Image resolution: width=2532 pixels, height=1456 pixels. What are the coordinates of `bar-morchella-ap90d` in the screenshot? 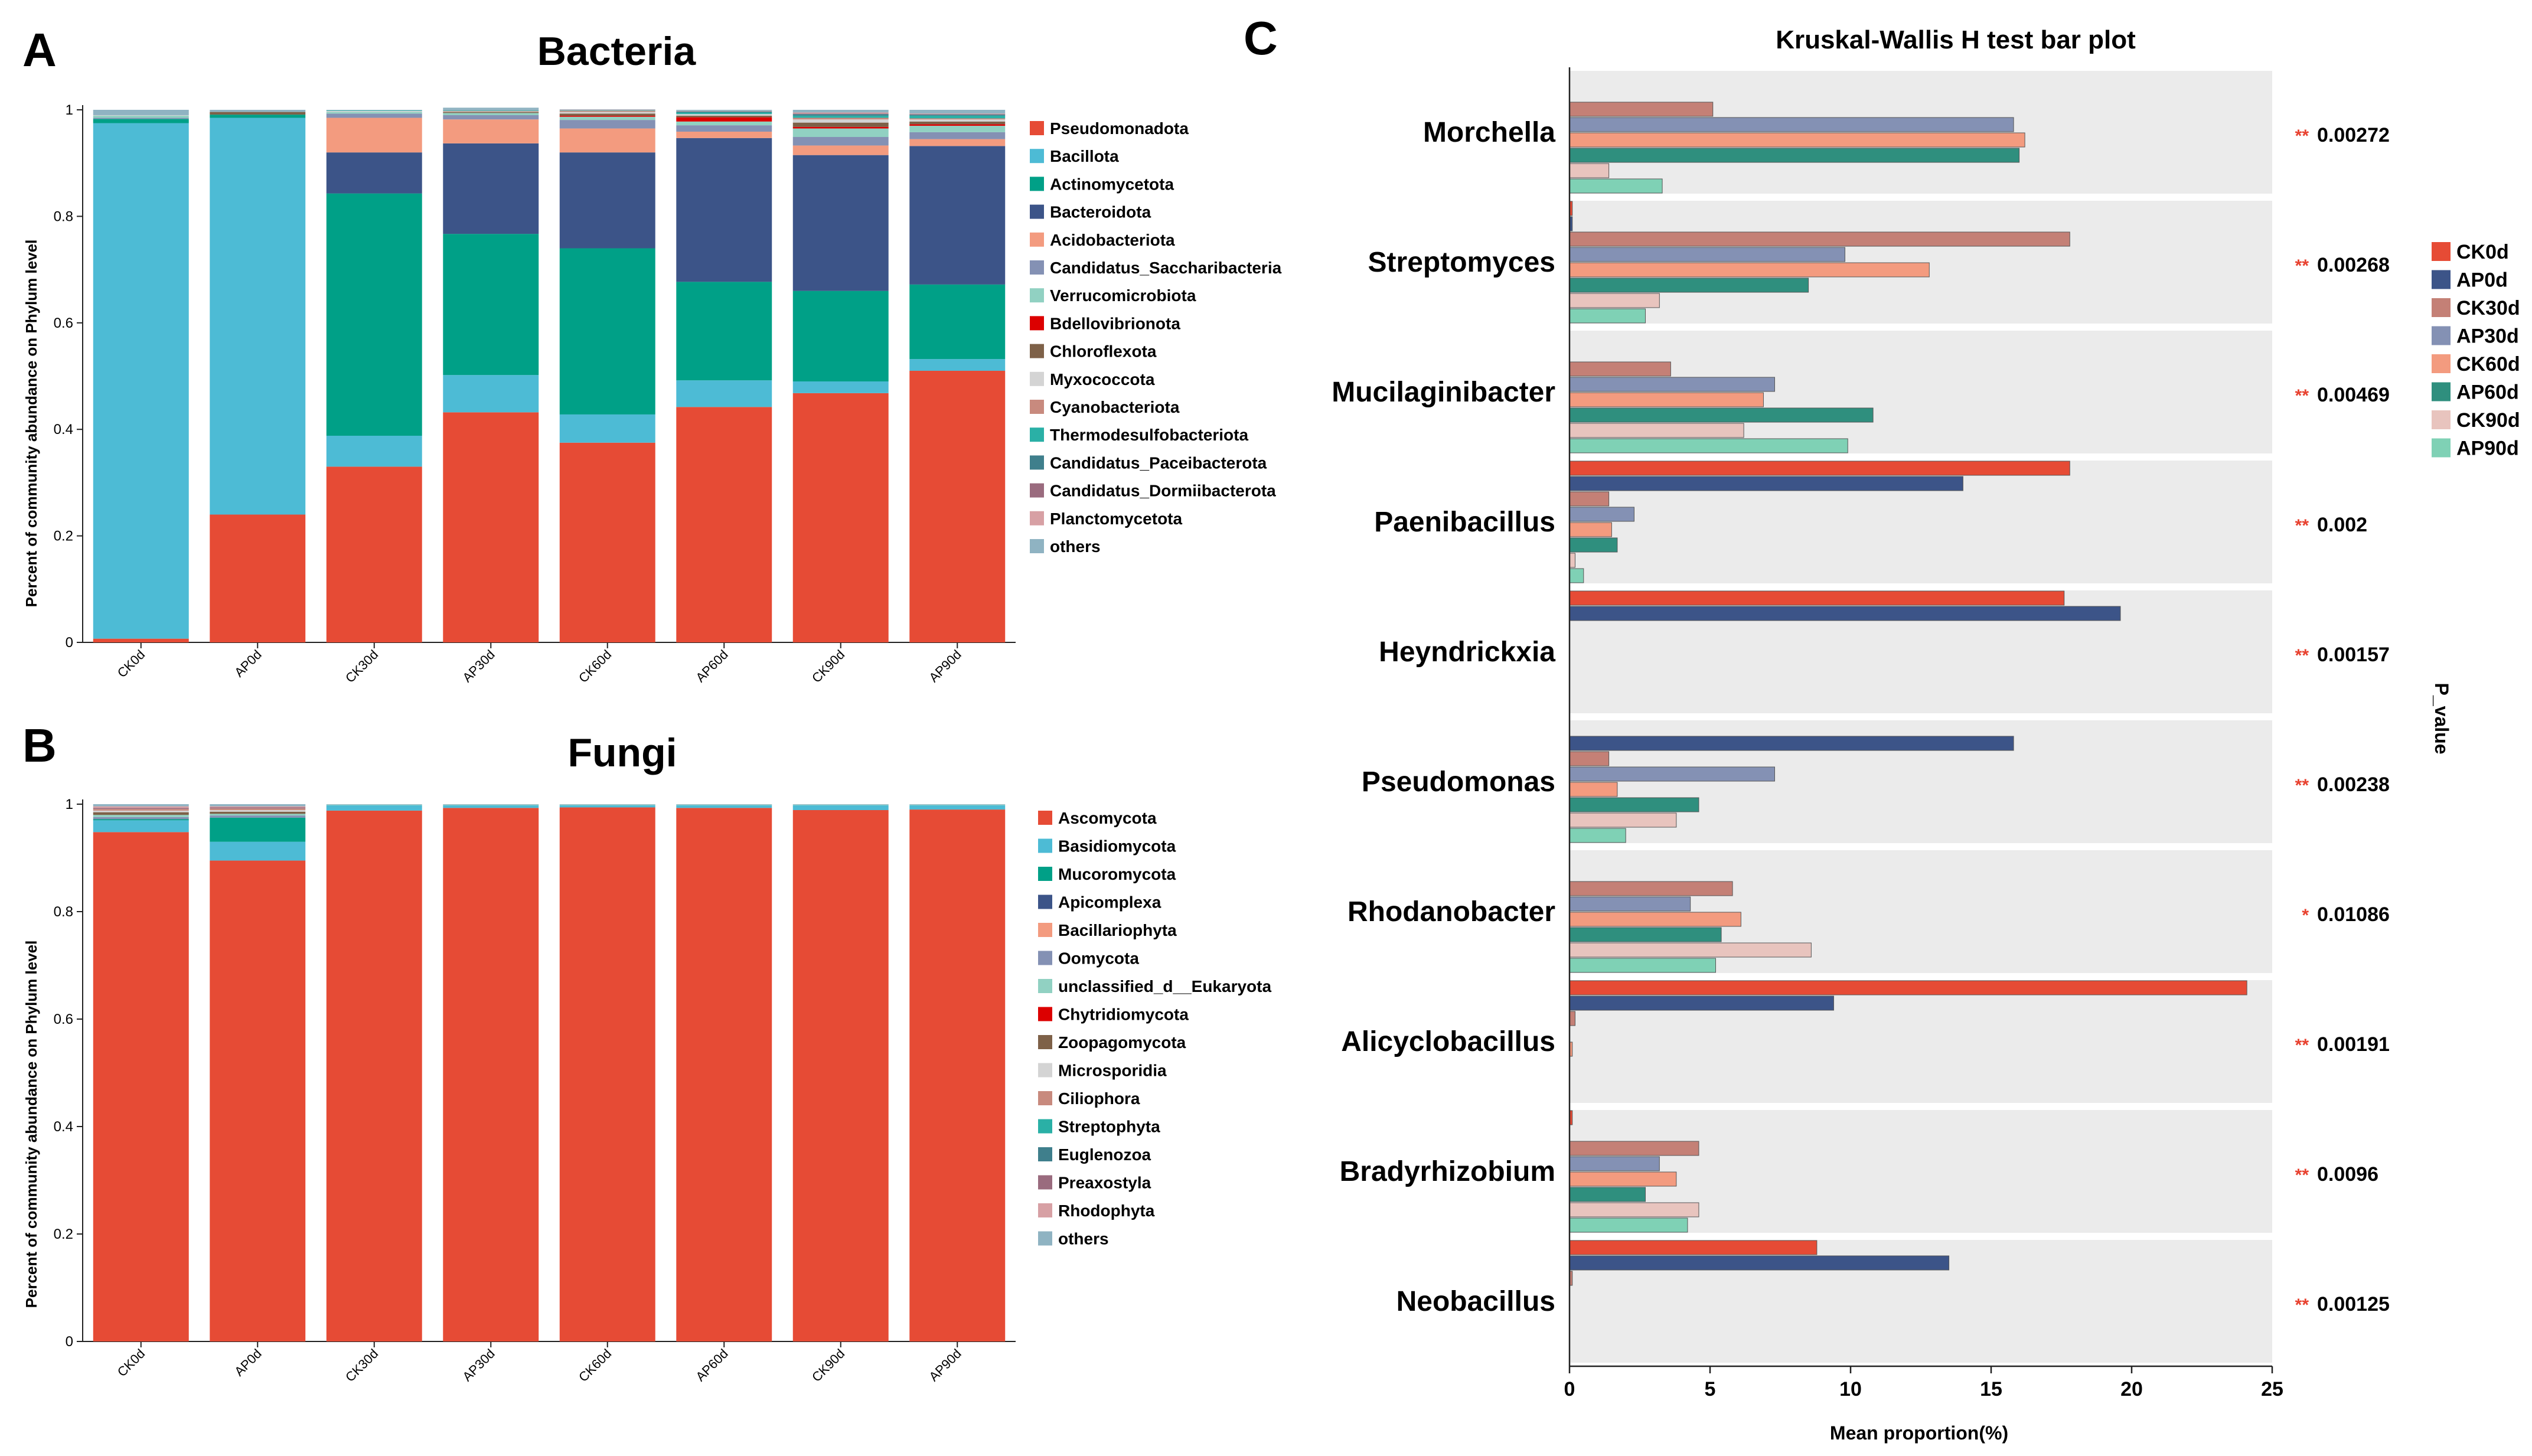 It's located at (1616, 186).